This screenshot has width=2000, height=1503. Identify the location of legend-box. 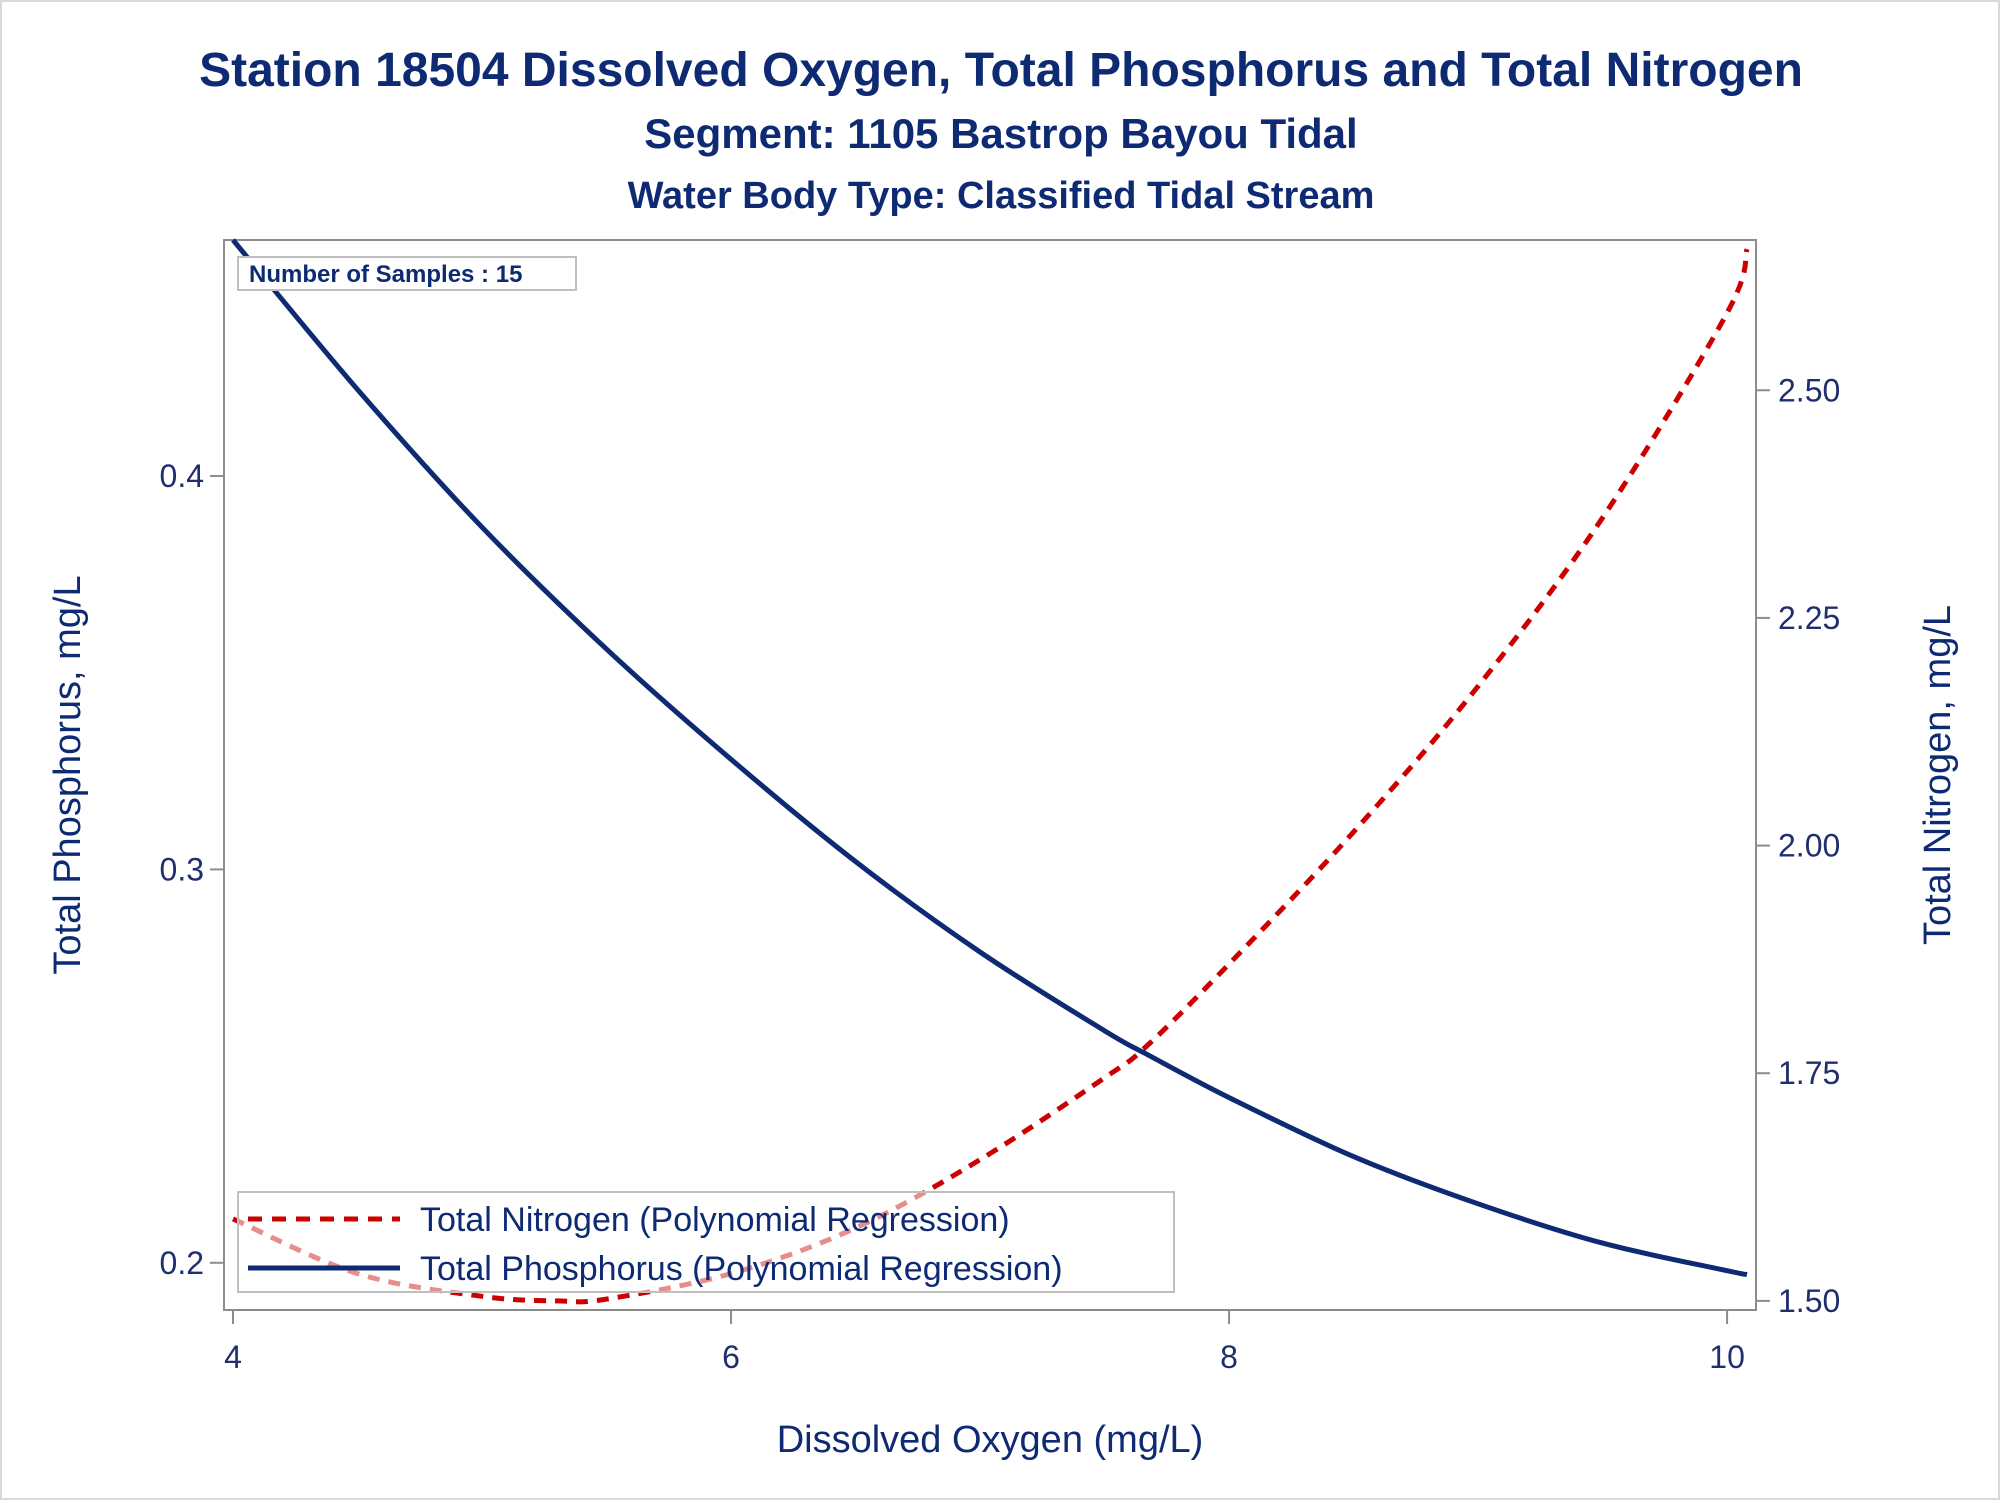
(706, 1242).